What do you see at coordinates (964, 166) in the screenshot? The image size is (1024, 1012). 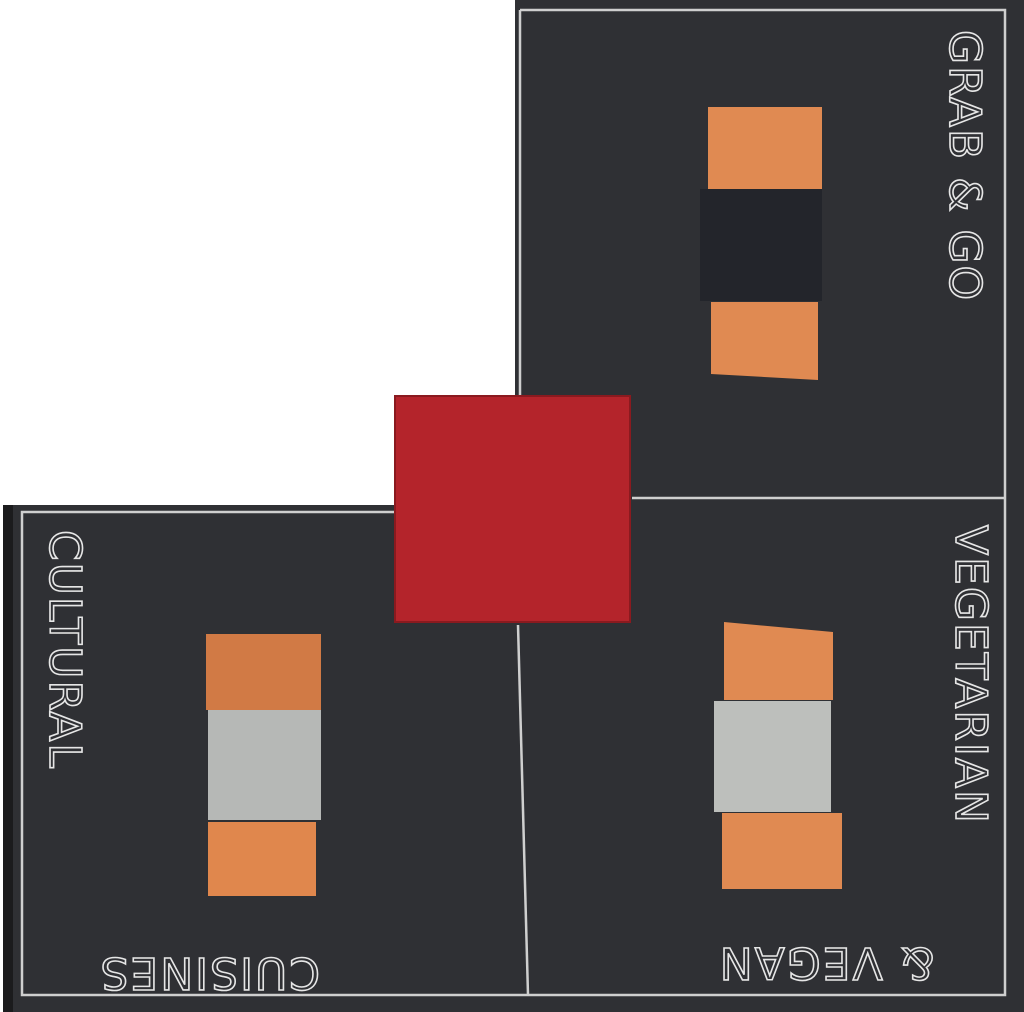 I see `panel-label: GRAB & GO` at bounding box center [964, 166].